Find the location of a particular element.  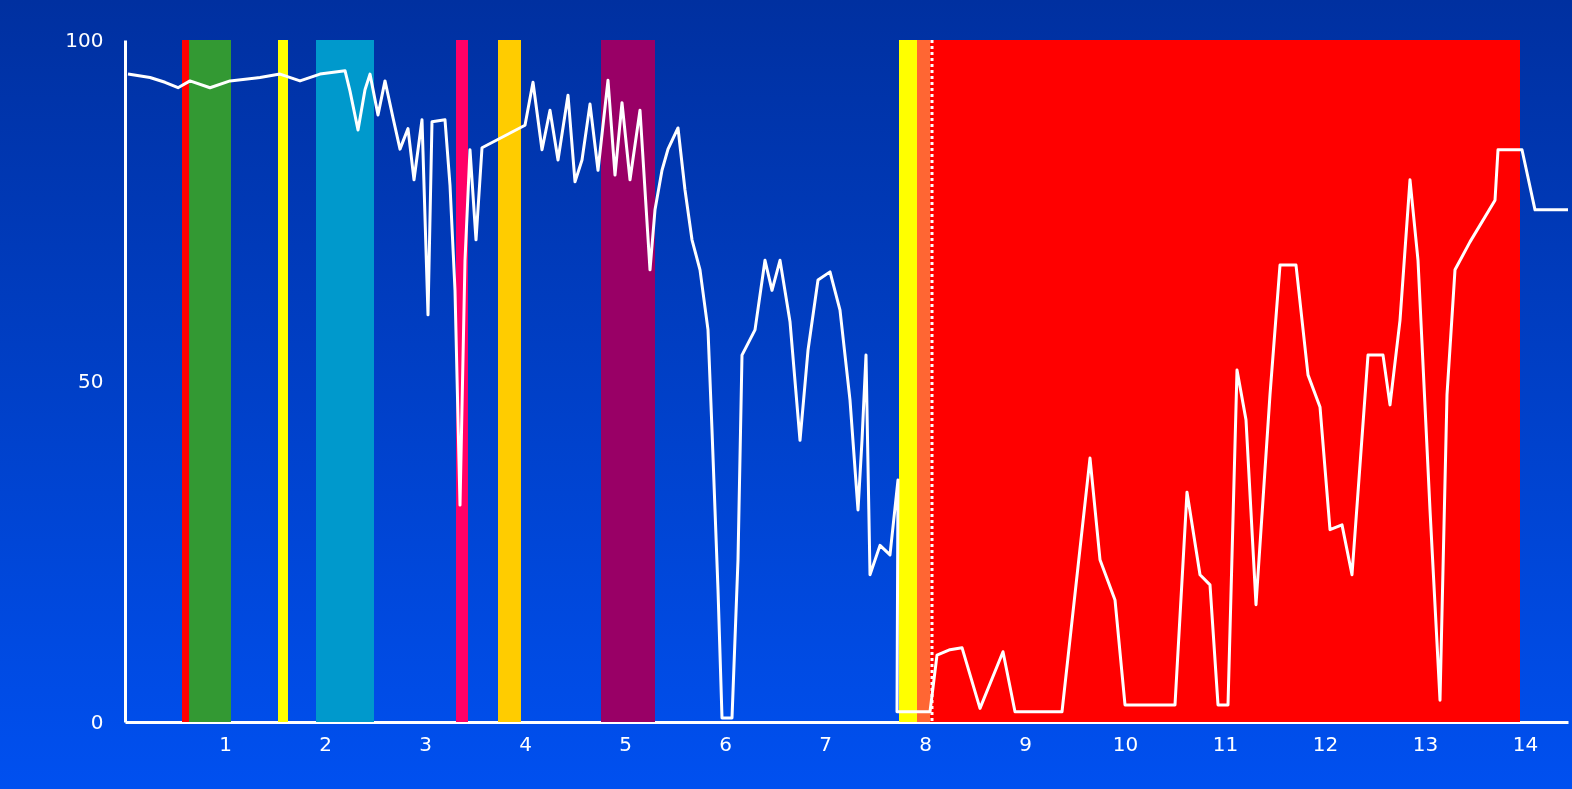

x-tick-label: 11 is located at coordinates (1225, 743).